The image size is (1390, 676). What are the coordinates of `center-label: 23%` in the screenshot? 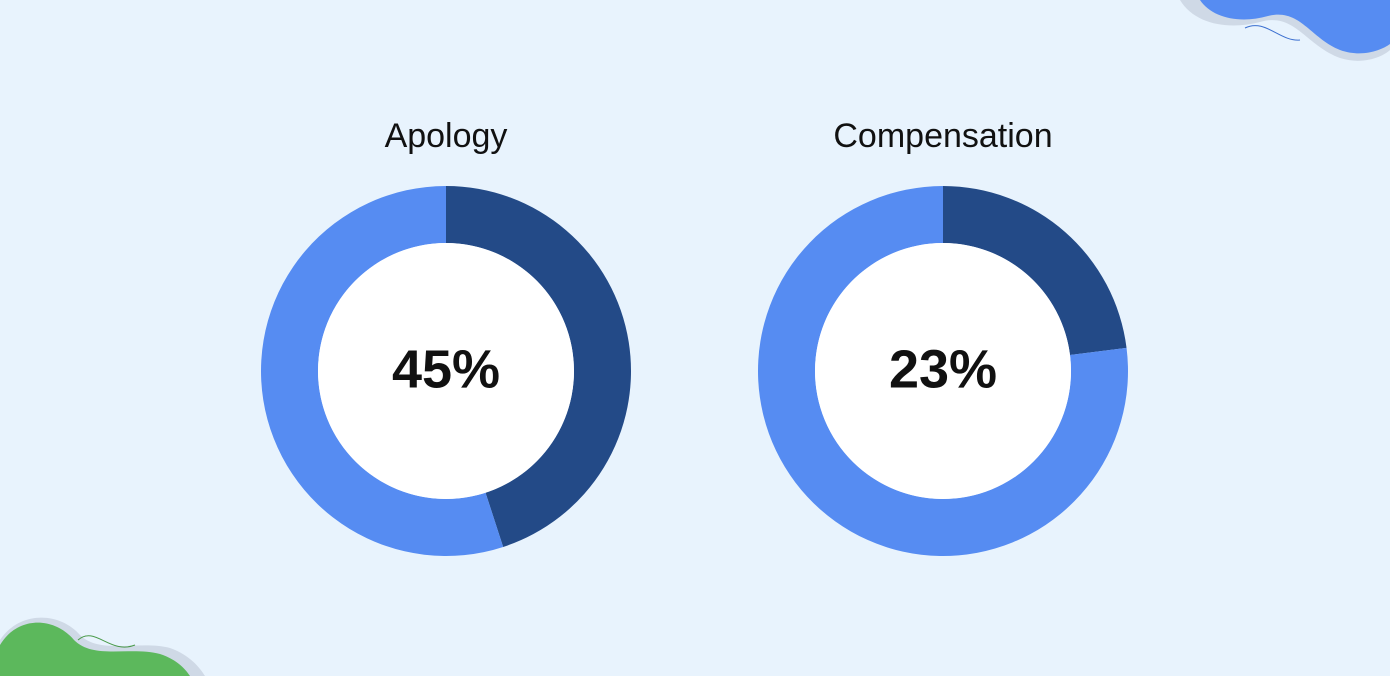 It's located at (943, 369).